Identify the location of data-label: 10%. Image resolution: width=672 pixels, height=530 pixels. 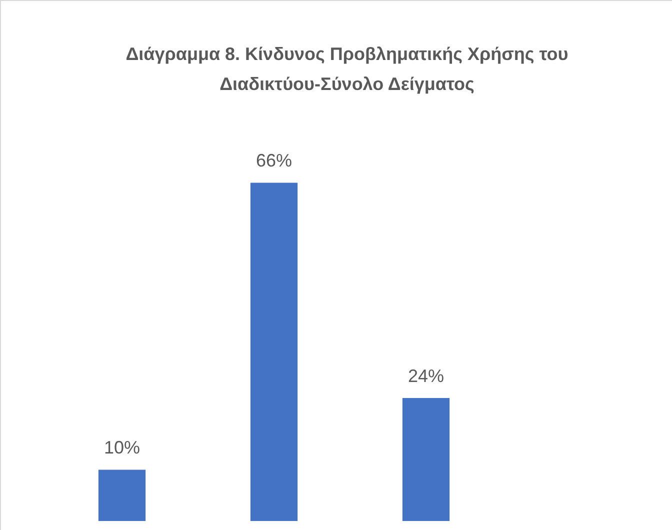
(122, 448).